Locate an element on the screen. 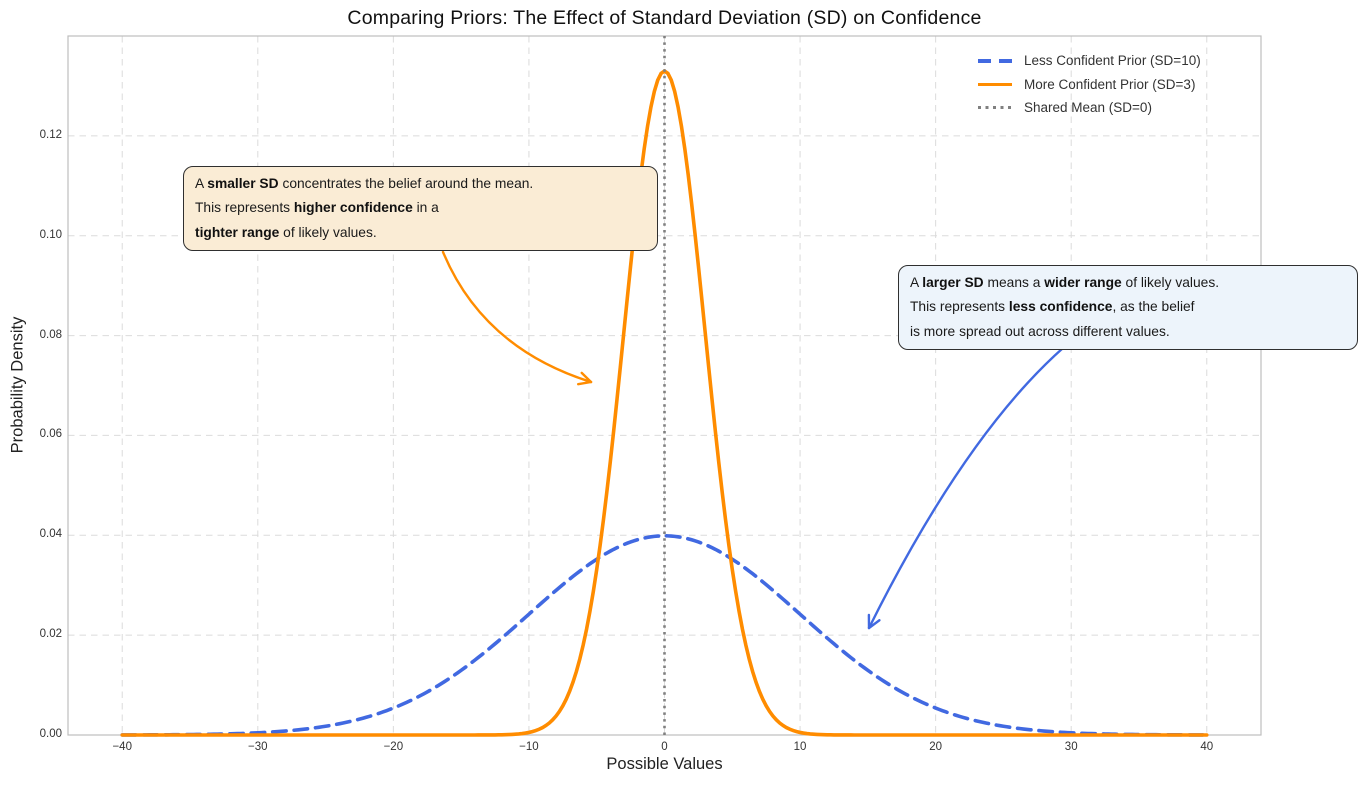  y-tick-label: 0.02 is located at coordinates (50, 634).